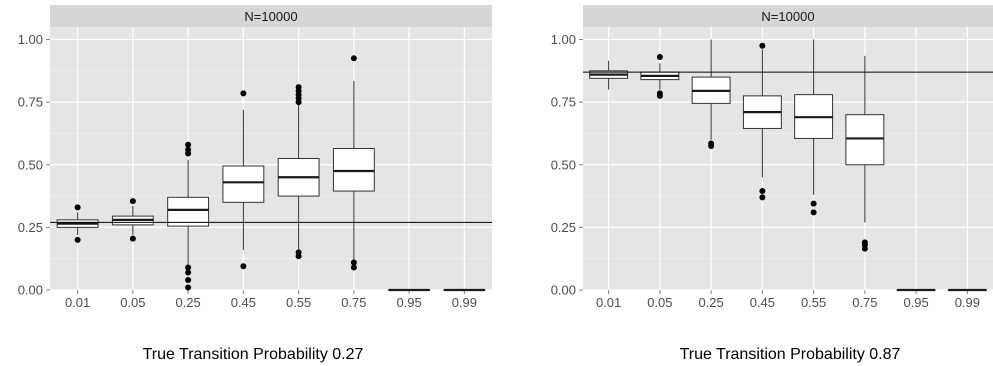 The width and height of the screenshot is (993, 366). I want to click on box-0.05, so click(132, 220).